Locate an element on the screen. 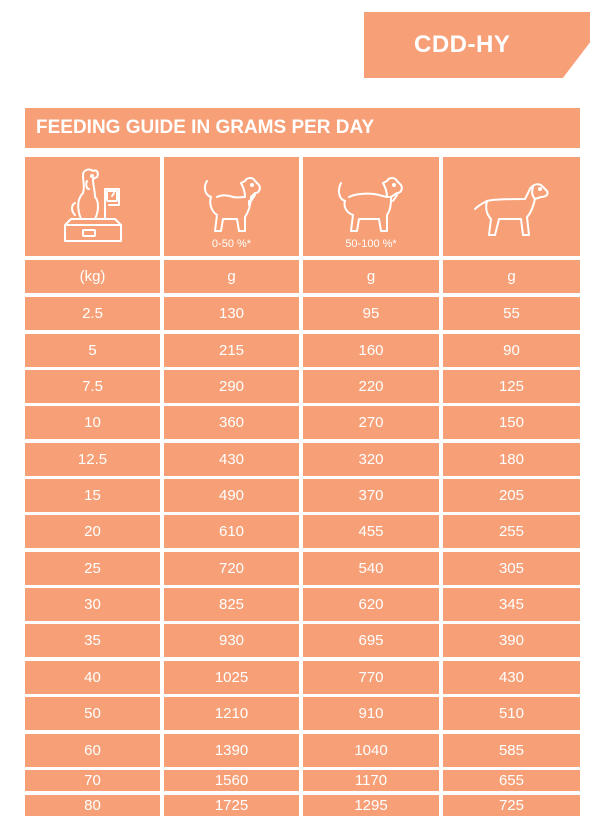 The image size is (600, 833). table-row: 20 610 455 255 is located at coordinates (302, 531).